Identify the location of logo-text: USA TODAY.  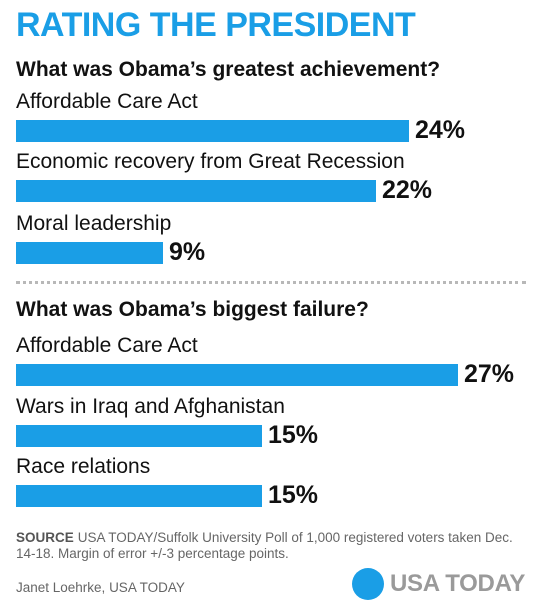
(458, 583).